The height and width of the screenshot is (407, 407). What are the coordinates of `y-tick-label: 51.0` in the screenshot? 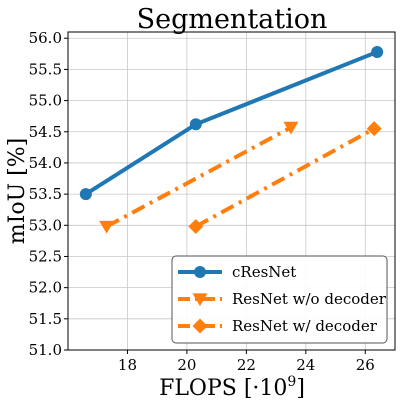 It's located at (45, 350).